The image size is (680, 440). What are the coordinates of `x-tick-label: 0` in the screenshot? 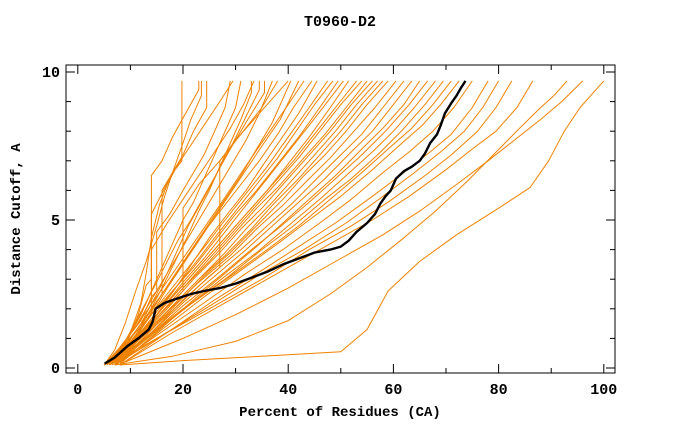 It's located at (77, 390).